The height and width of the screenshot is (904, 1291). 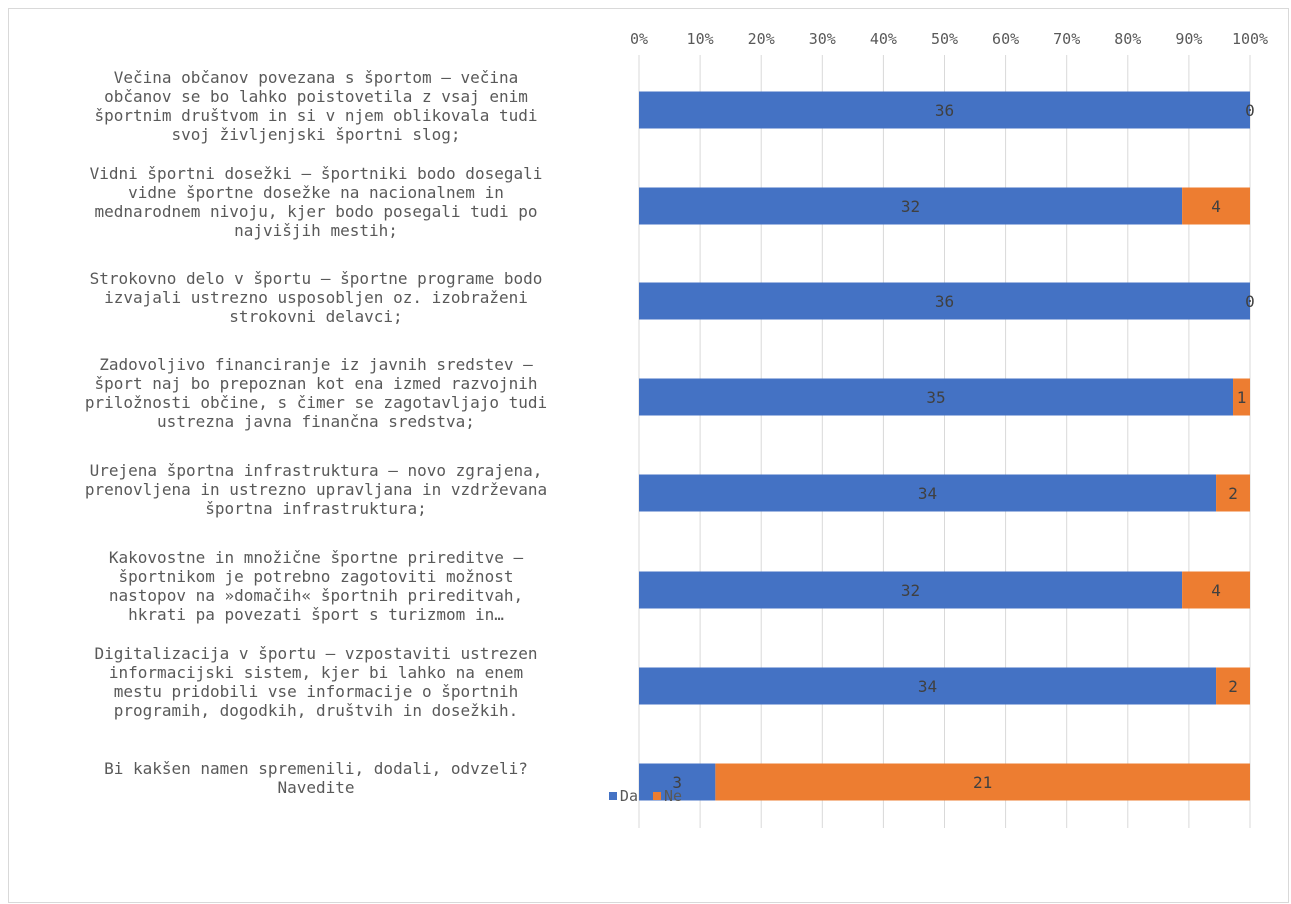 I want to click on x-tick-label: 10%, so click(x=700, y=39).